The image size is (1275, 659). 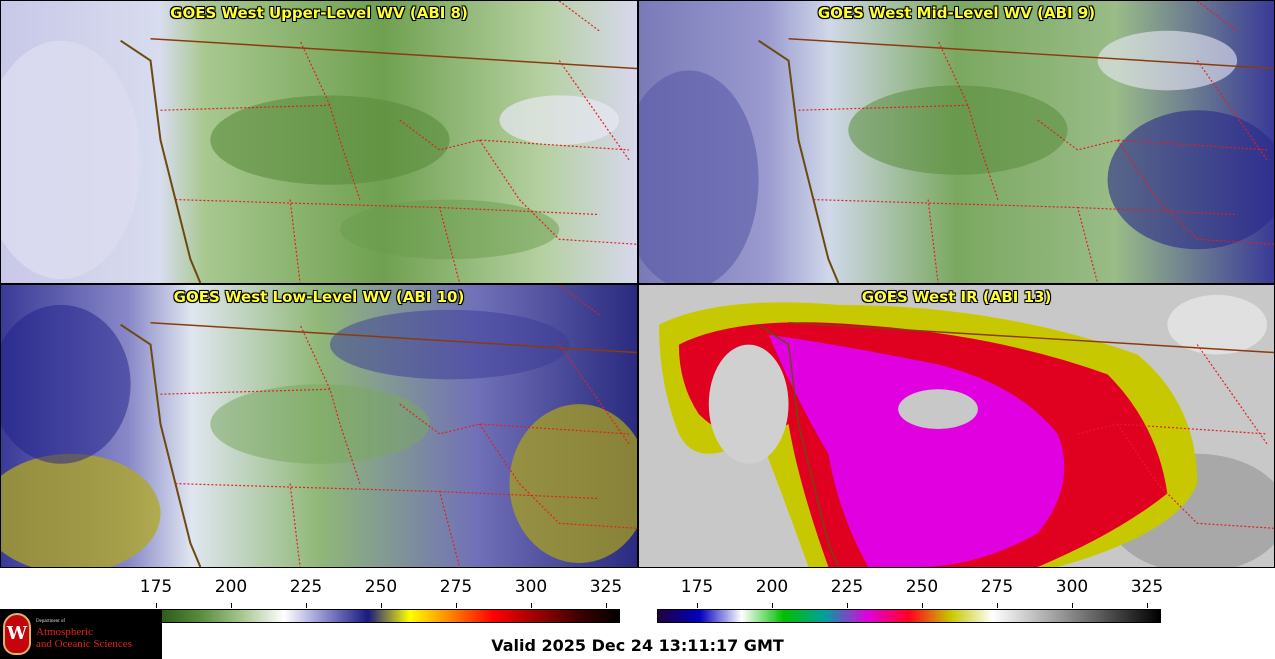 I want to click on logo-line1: Atmospheric, so click(x=64, y=632).